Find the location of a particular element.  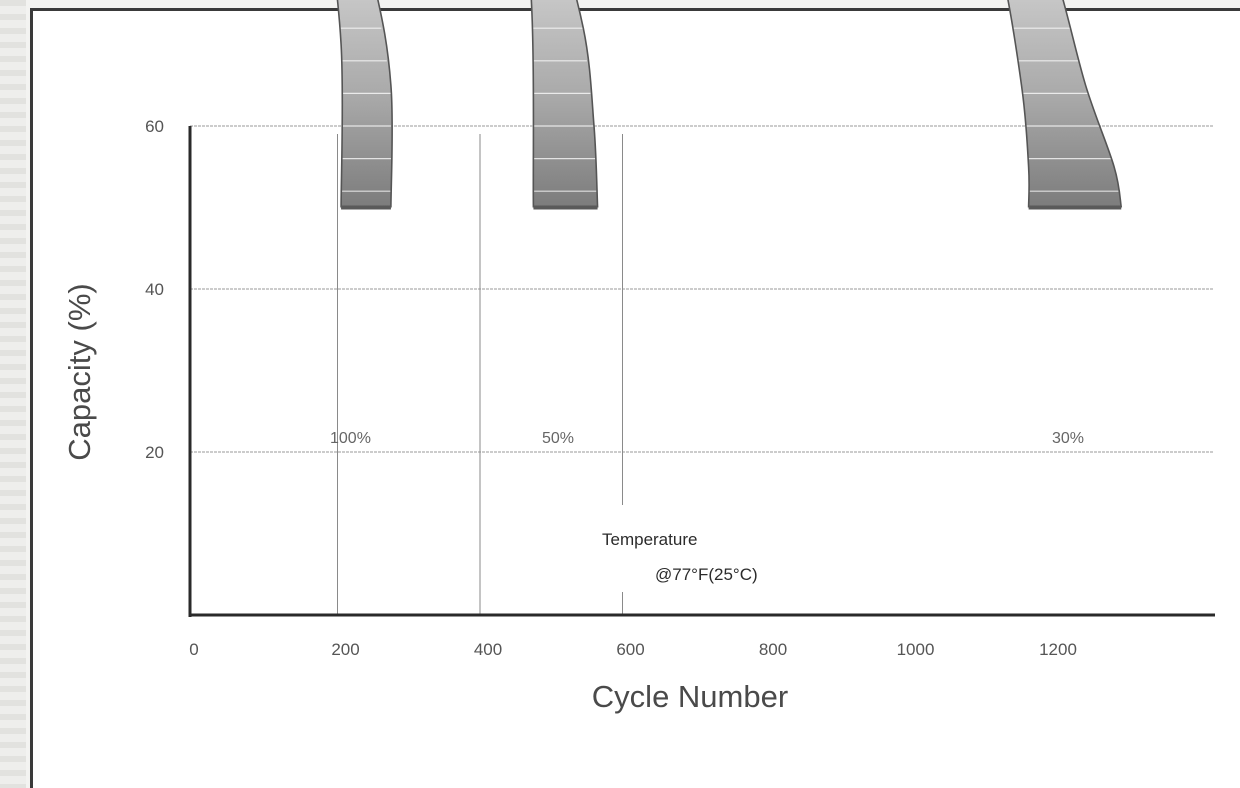

y-tick-label-40: 40 is located at coordinates (154, 289).